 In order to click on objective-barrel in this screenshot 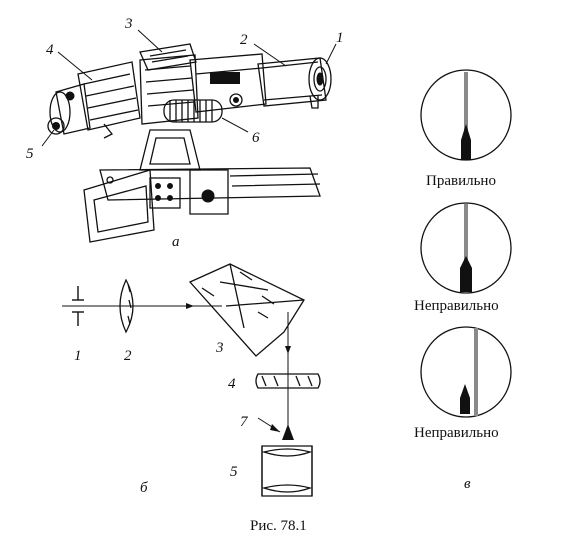, I will do `click(94, 100)`.